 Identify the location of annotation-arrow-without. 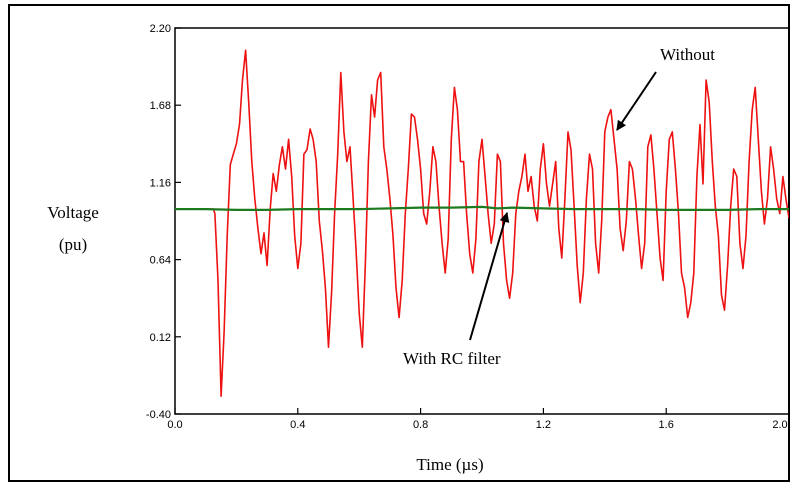
(636, 101).